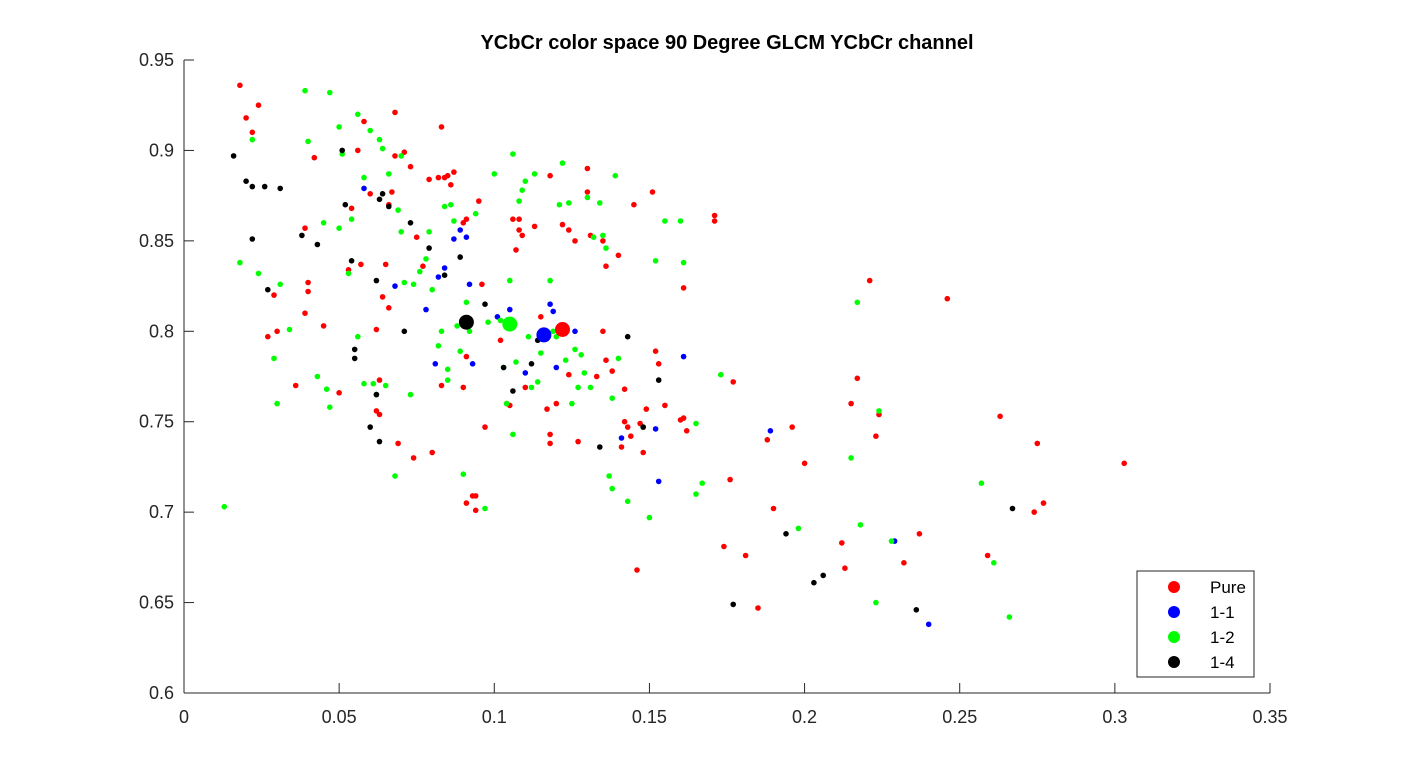 Image resolution: width=1406 pixels, height=781 pixels. Describe the element at coordinates (156, 60) in the screenshot. I see `y-tick-label: 0.95` at that location.